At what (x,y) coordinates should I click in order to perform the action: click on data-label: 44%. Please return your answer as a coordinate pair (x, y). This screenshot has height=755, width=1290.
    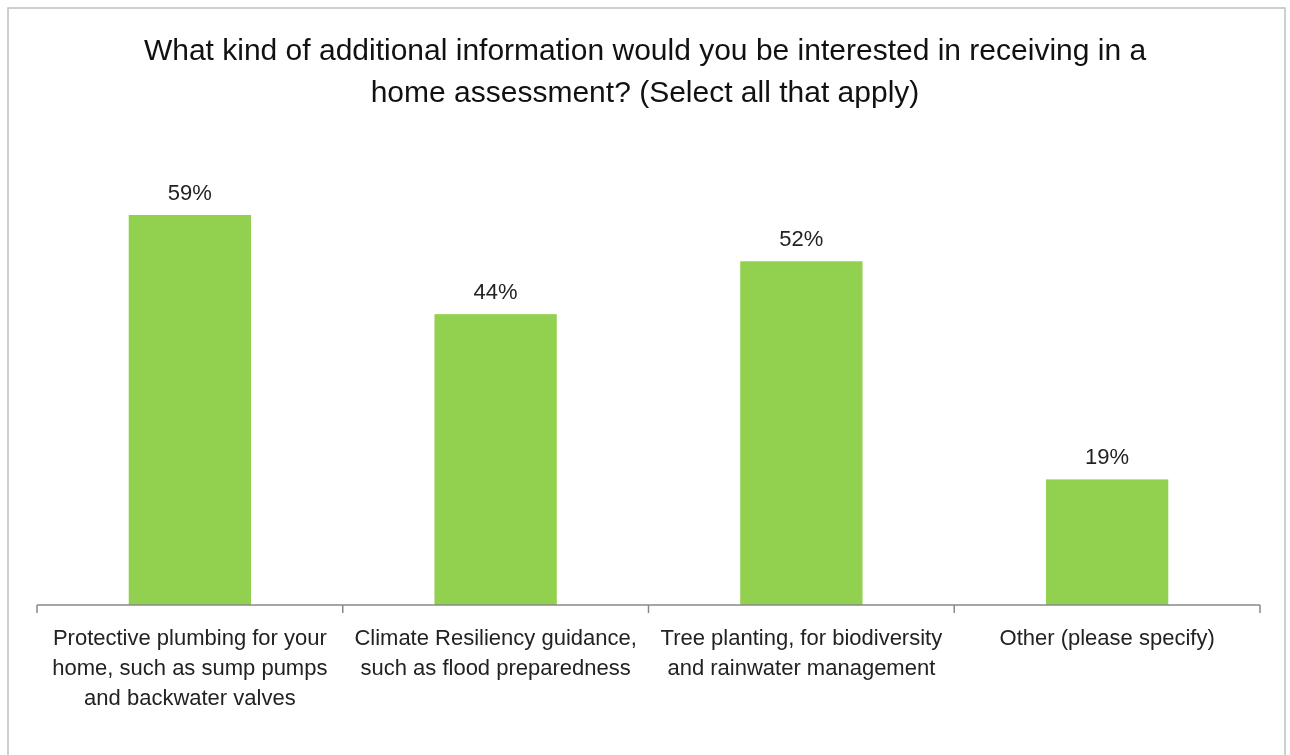
    Looking at the image, I should click on (495, 292).